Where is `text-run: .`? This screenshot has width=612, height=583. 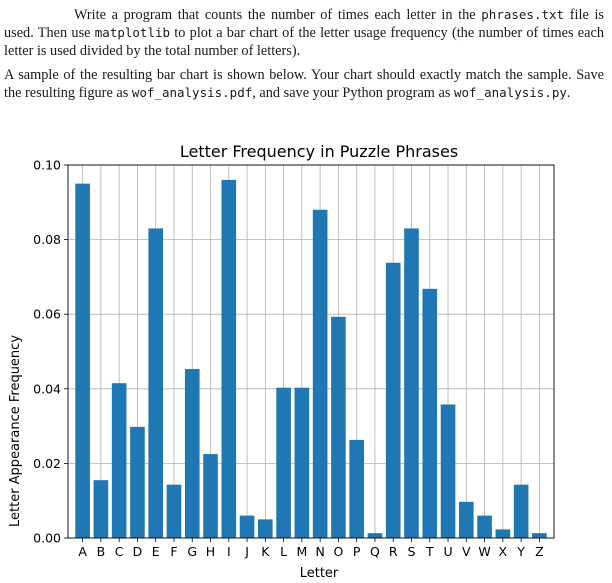
text-run: . is located at coordinates (568, 93).